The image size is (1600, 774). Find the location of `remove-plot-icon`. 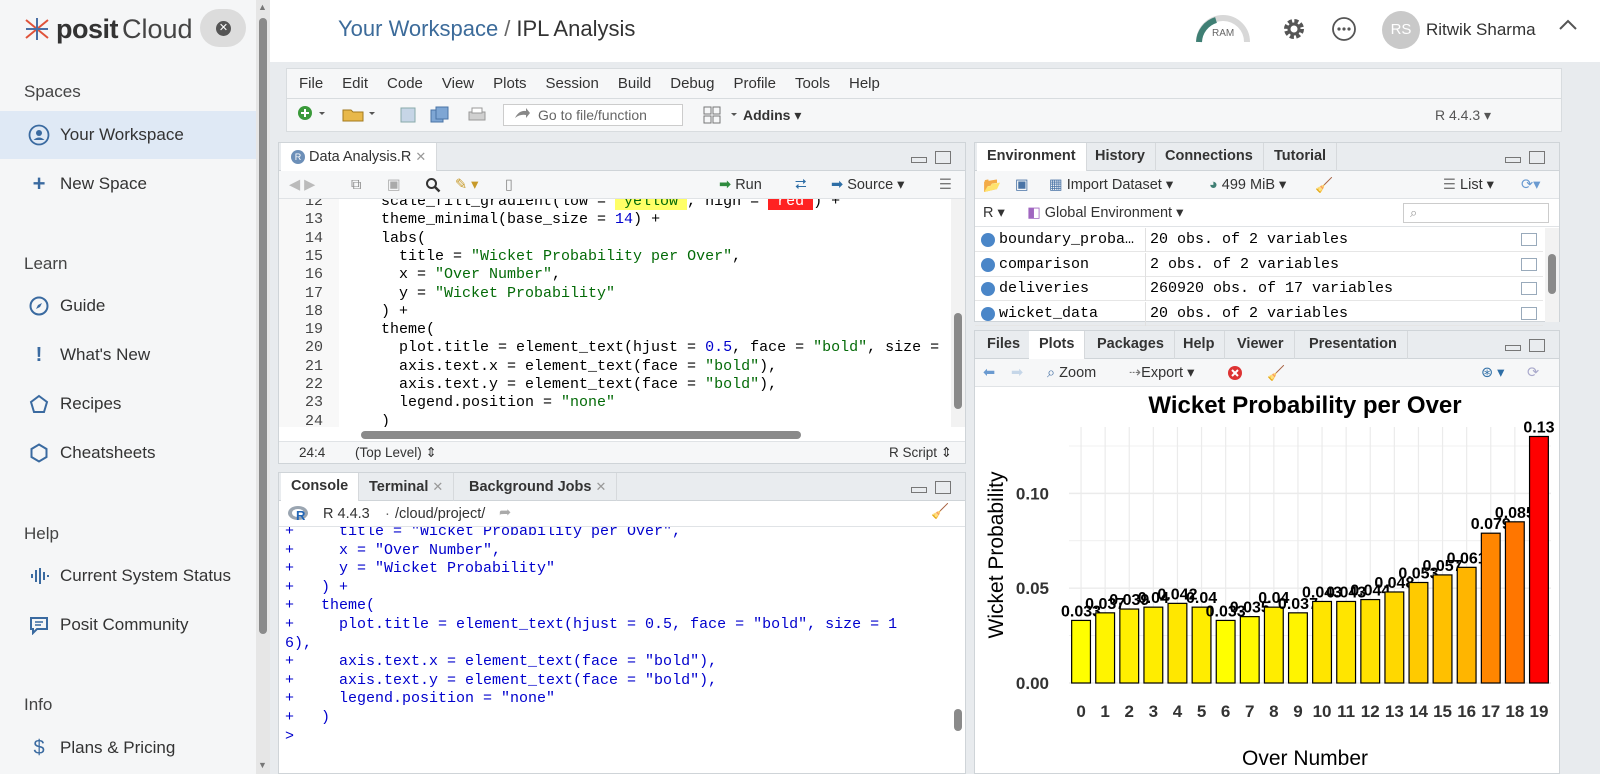

remove-plot-icon is located at coordinates (1235, 375).